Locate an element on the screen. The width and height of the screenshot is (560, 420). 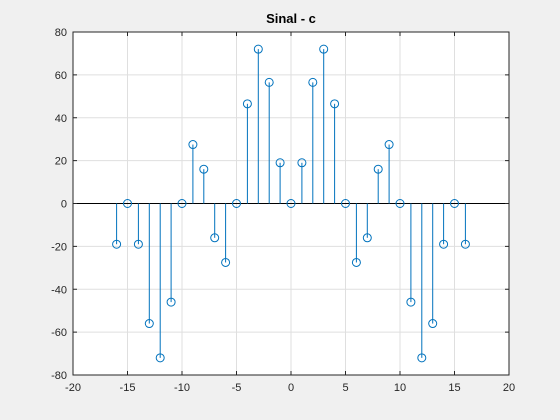
x-tick-label: 15 is located at coordinates (454, 388).